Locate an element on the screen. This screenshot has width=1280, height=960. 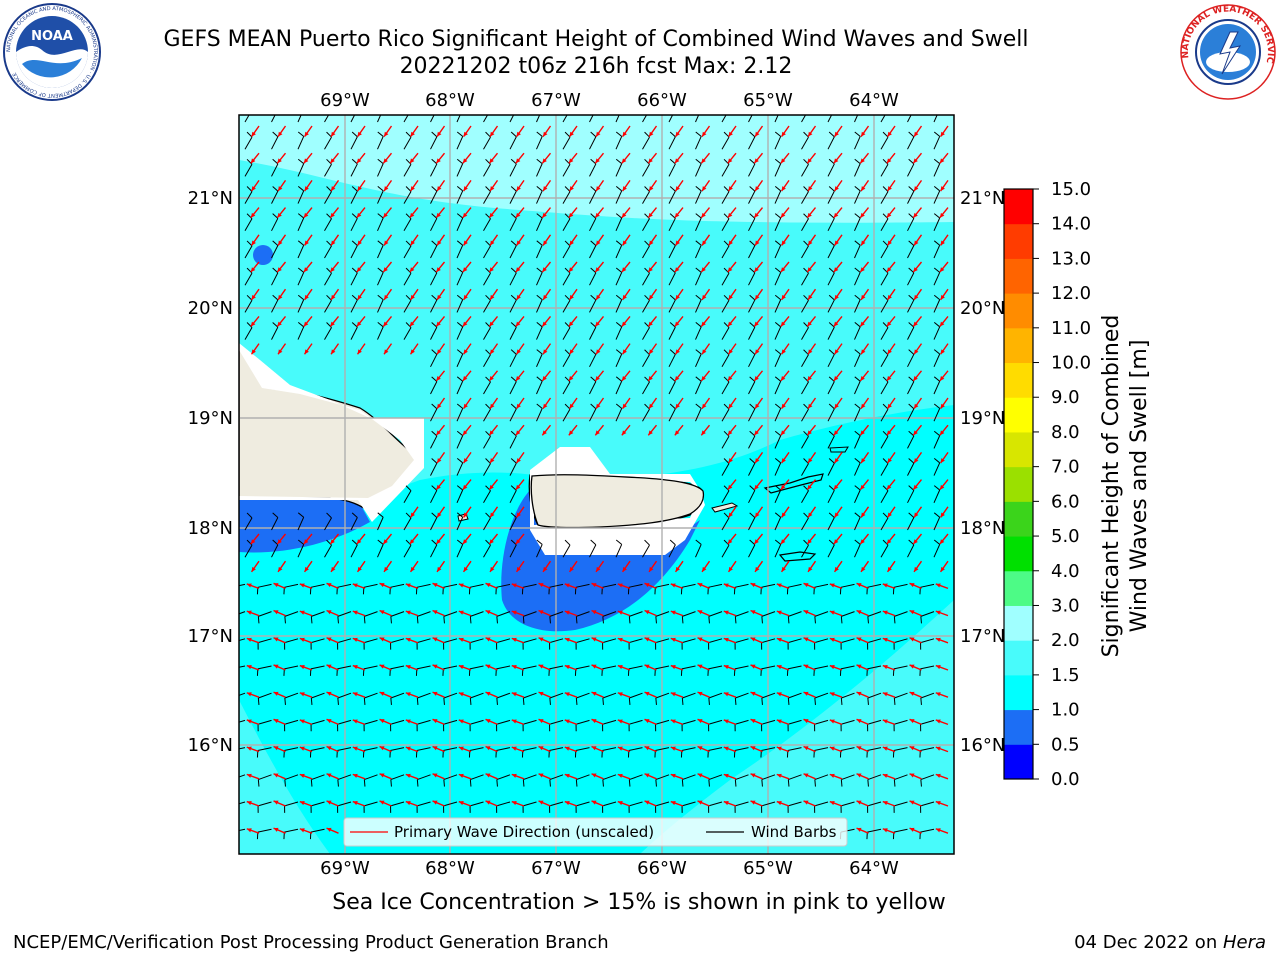
lon-label-top: 66°W is located at coordinates (662, 100).